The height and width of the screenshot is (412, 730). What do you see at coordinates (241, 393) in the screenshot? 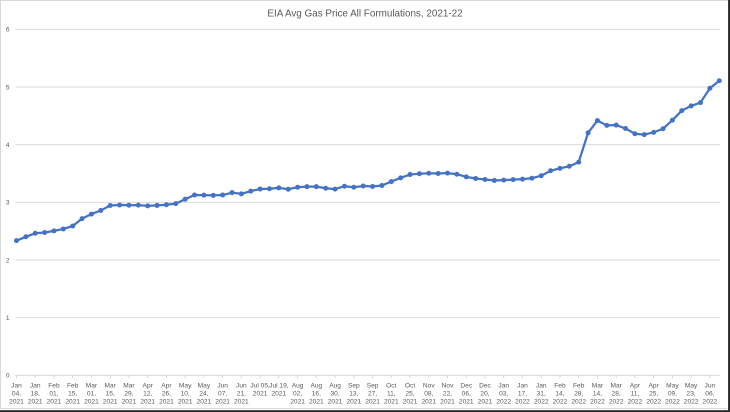
I see `svg-text: 21,` at bounding box center [241, 393].